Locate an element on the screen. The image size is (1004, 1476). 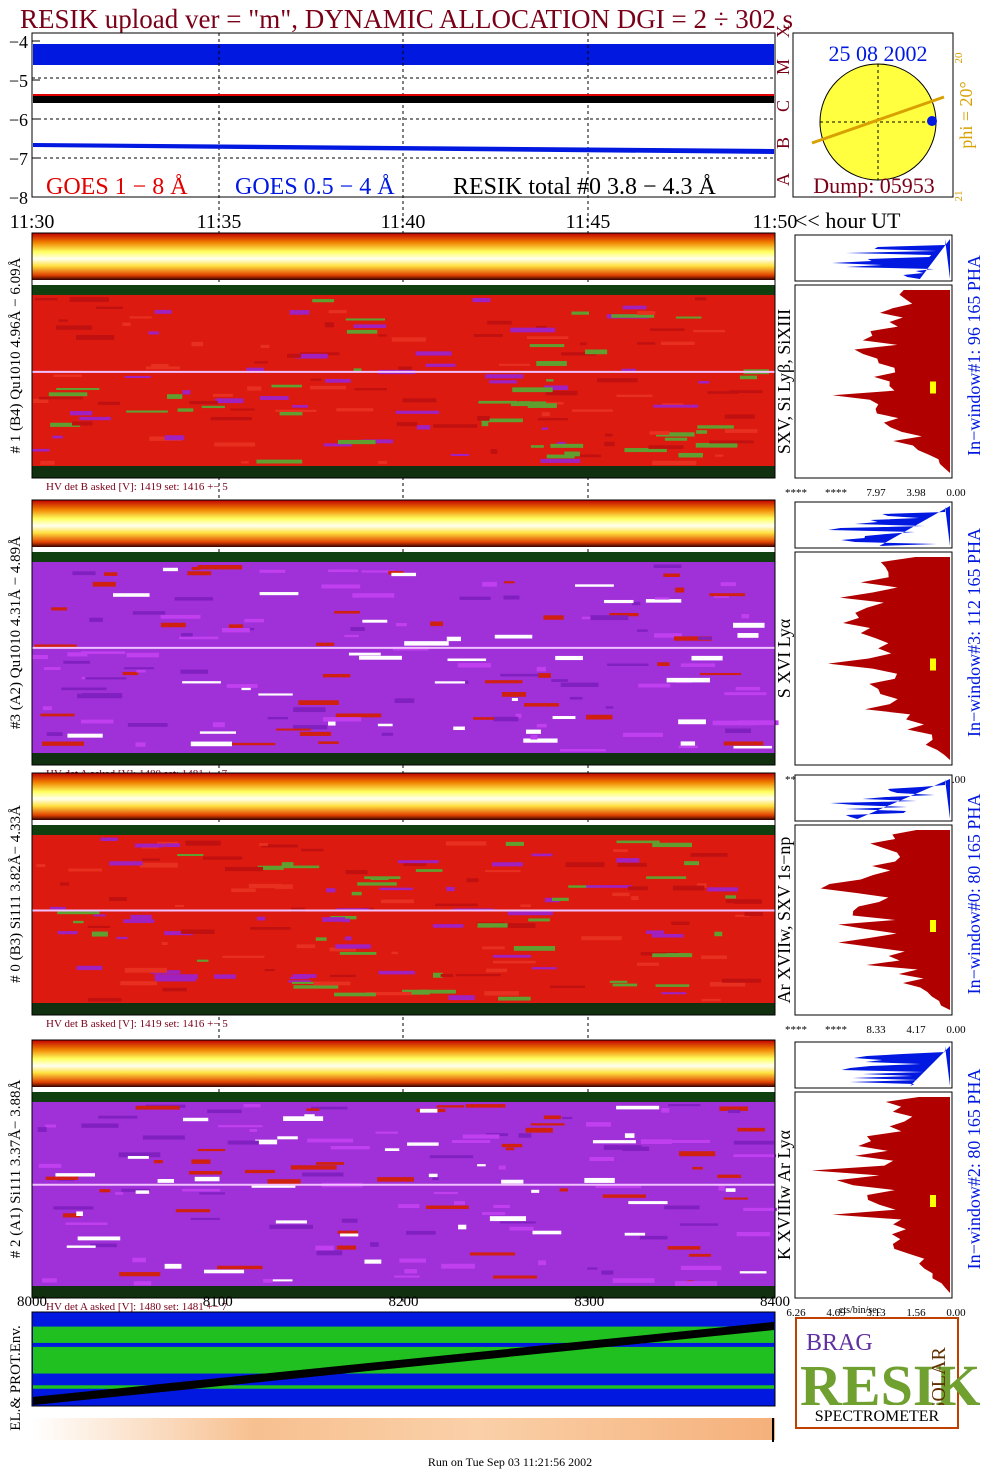
pha-large is located at coordinates (885, 920).